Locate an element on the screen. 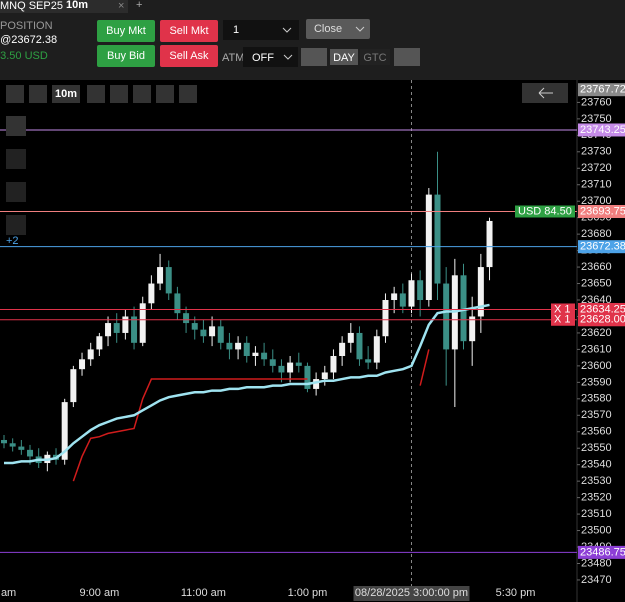  lock-tool is located at coordinates (16, 225).